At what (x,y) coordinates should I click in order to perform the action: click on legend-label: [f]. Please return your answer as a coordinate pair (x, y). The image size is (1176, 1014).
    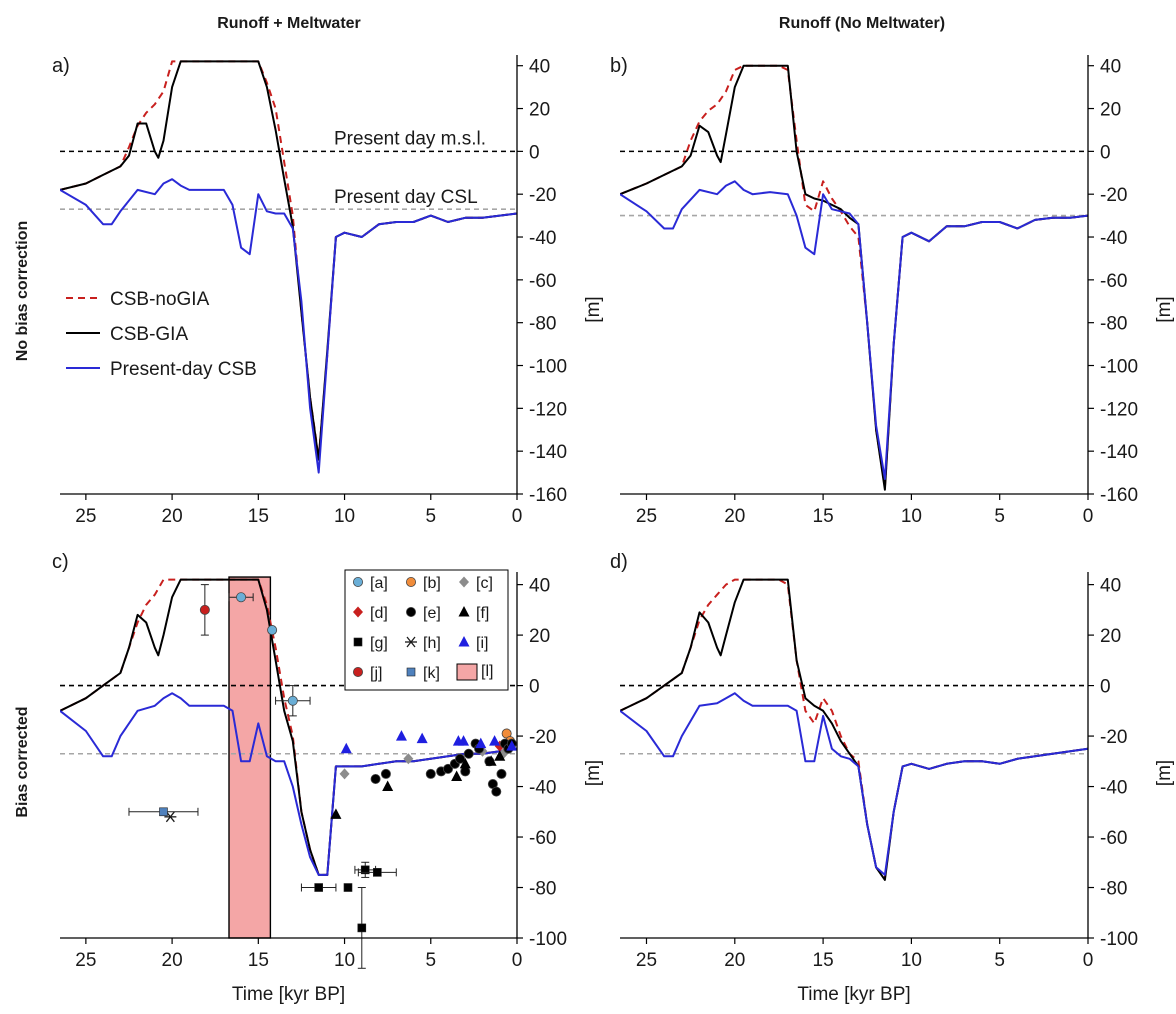
    Looking at the image, I should click on (482, 613).